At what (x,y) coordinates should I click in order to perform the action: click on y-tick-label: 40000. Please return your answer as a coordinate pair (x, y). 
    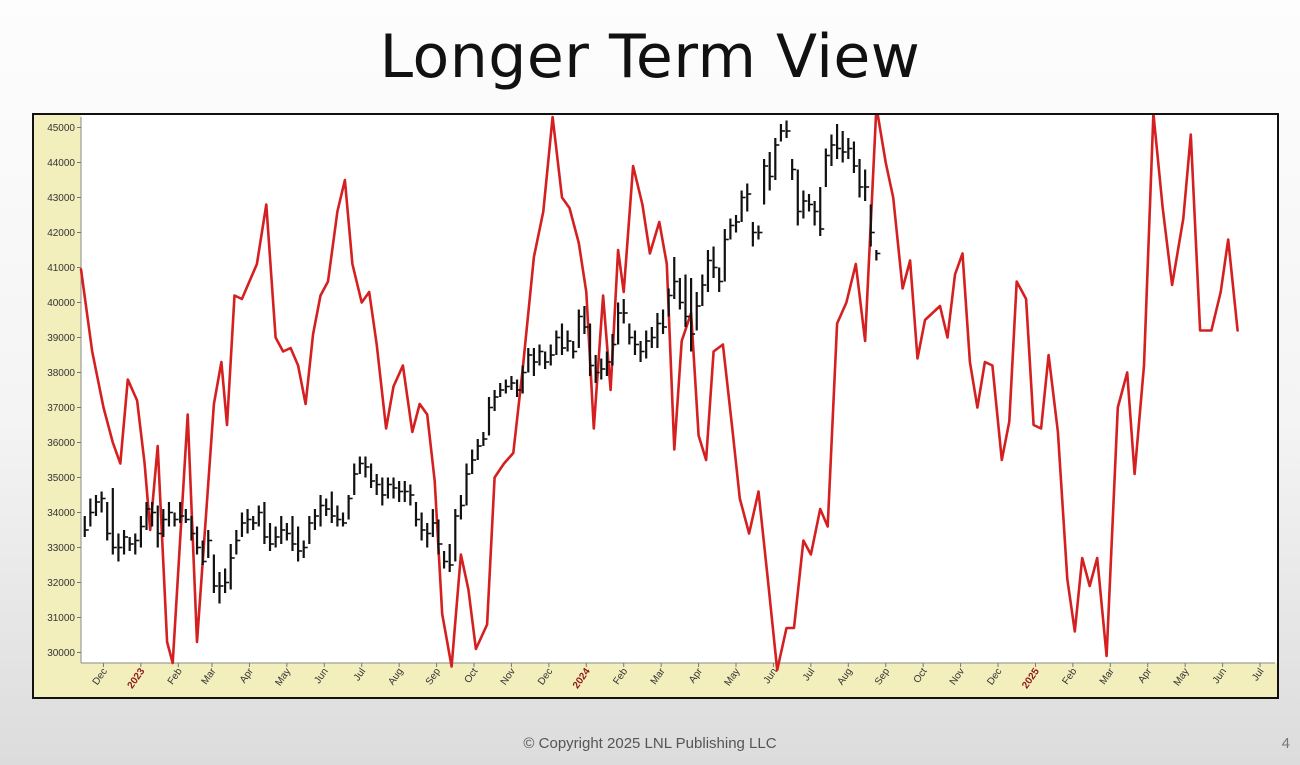
    Looking at the image, I should click on (61, 303).